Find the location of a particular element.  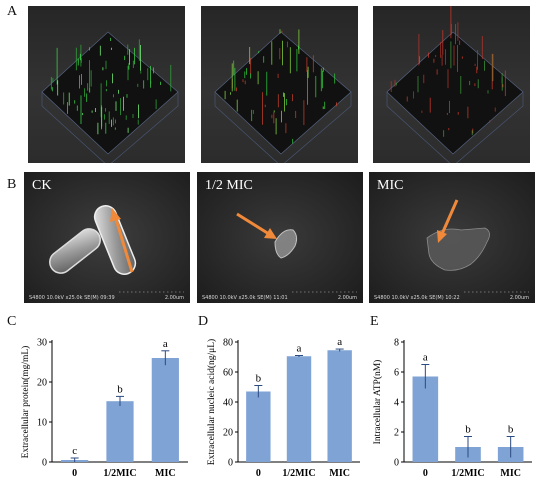

y-tick-label: 30 is located at coordinates (42, 343).